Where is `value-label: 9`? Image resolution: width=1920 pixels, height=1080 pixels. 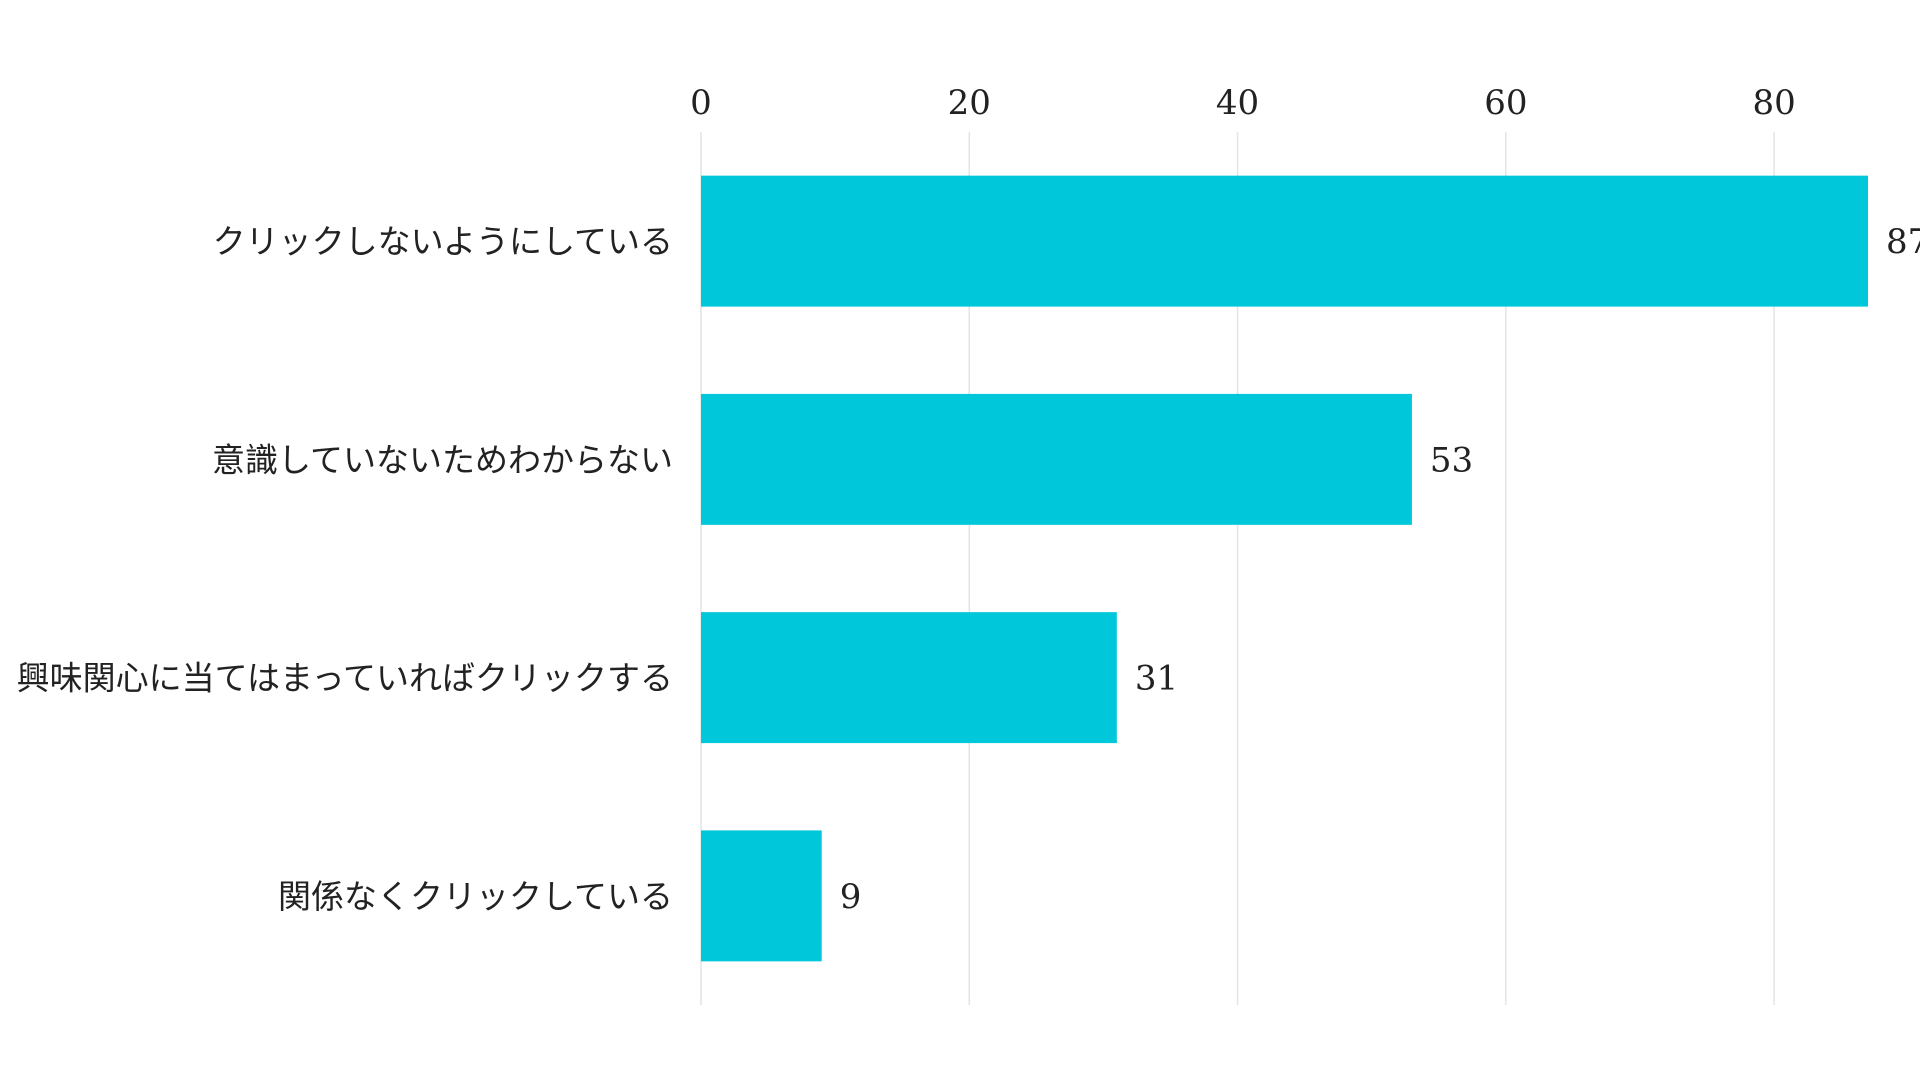 value-label: 9 is located at coordinates (851, 897).